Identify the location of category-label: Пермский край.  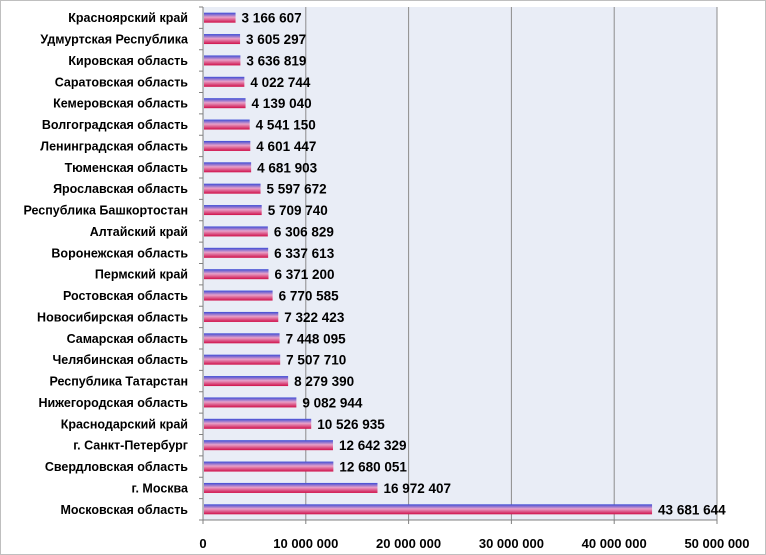
(141, 275).